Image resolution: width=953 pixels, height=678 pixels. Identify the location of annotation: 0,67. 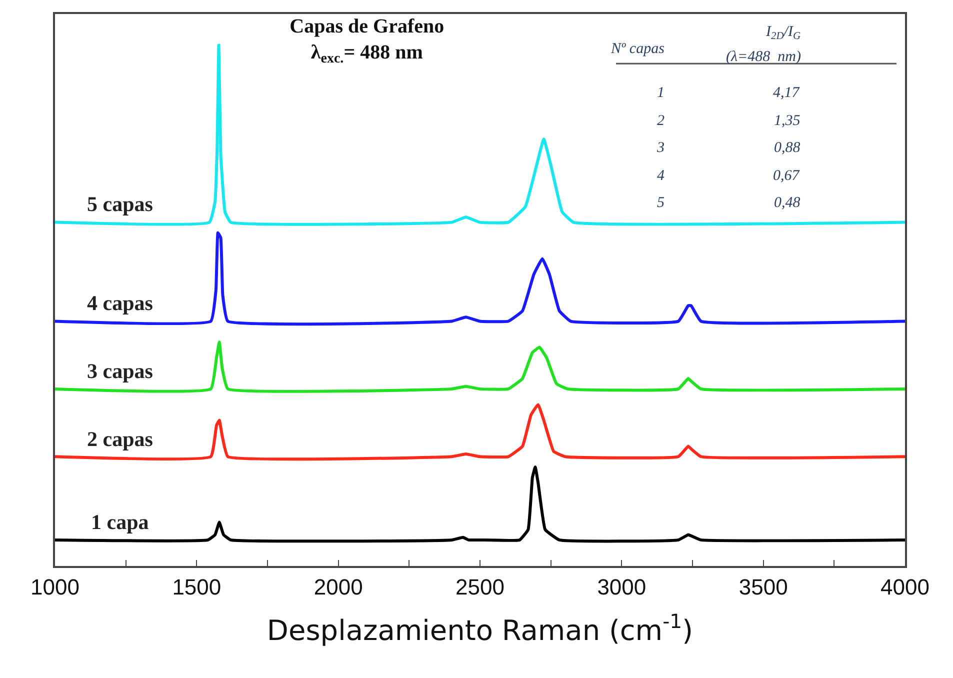
(787, 176).